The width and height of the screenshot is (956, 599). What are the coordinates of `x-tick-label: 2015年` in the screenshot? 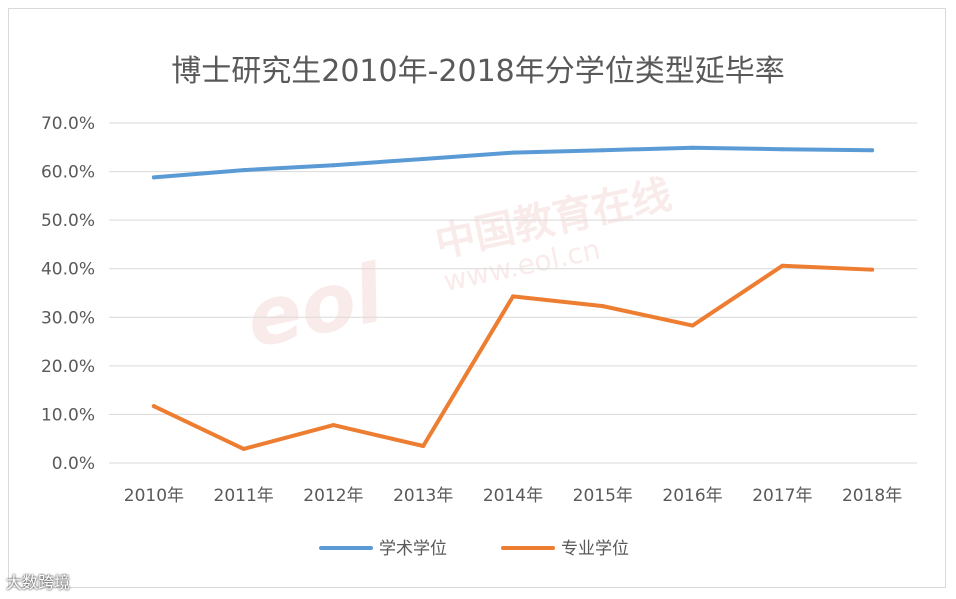 It's located at (603, 496).